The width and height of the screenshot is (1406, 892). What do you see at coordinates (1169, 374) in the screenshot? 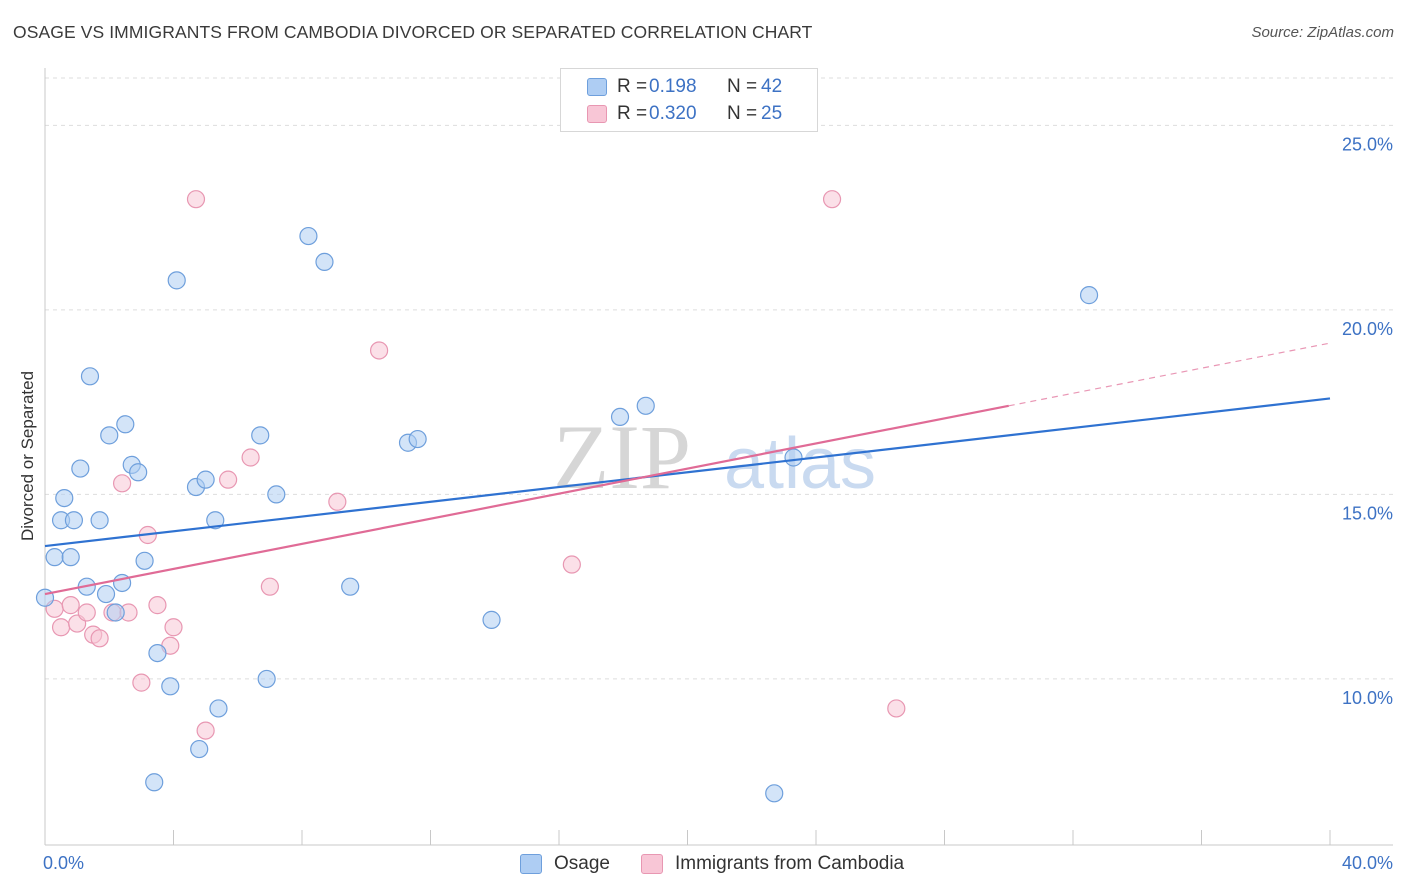
I see `cambodia-trend-extension` at bounding box center [1169, 374].